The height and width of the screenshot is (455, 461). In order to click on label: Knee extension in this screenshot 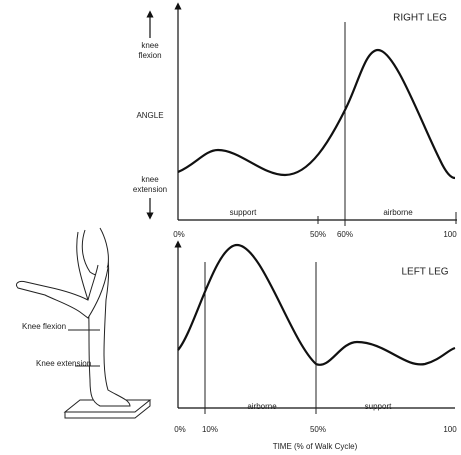, I will do `click(63, 363)`.